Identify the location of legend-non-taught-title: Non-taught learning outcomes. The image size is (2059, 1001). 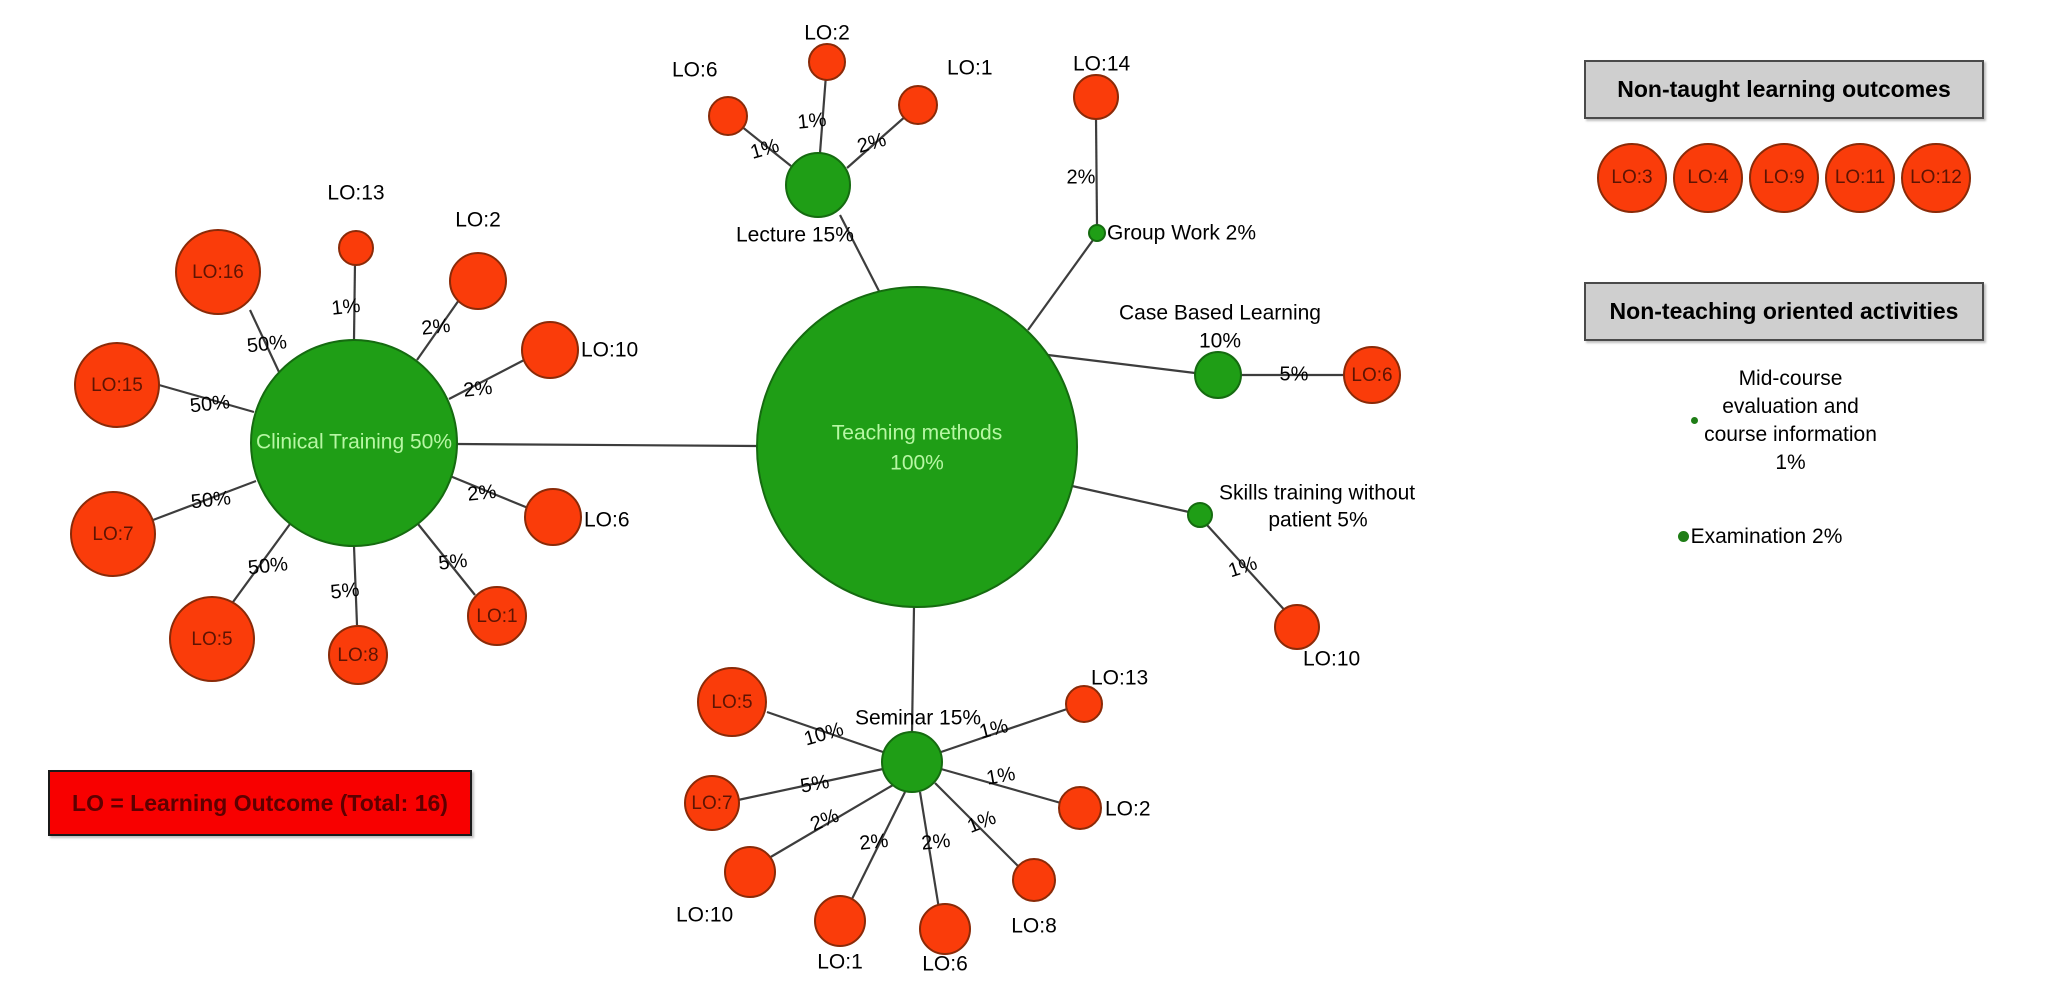
(1784, 89).